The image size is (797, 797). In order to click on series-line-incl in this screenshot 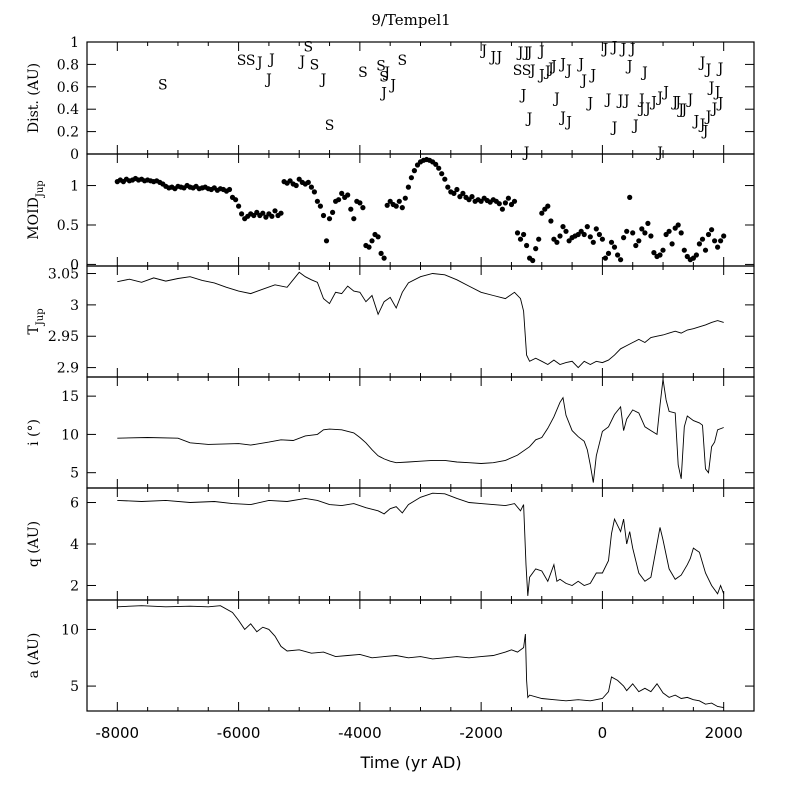, I will do `click(420, 431)`.